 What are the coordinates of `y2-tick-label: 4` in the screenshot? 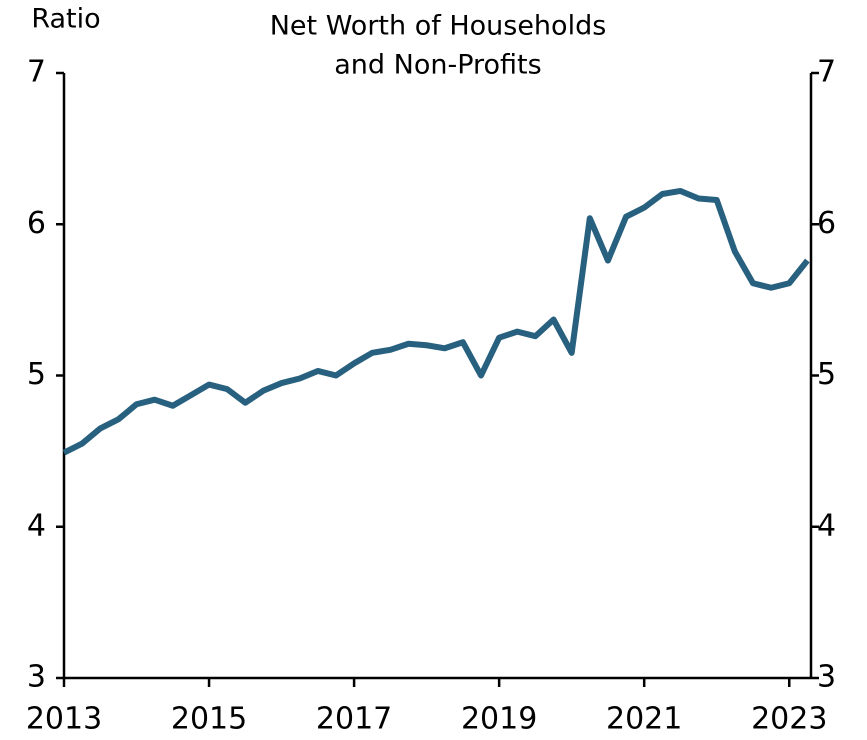 It's located at (826, 525).